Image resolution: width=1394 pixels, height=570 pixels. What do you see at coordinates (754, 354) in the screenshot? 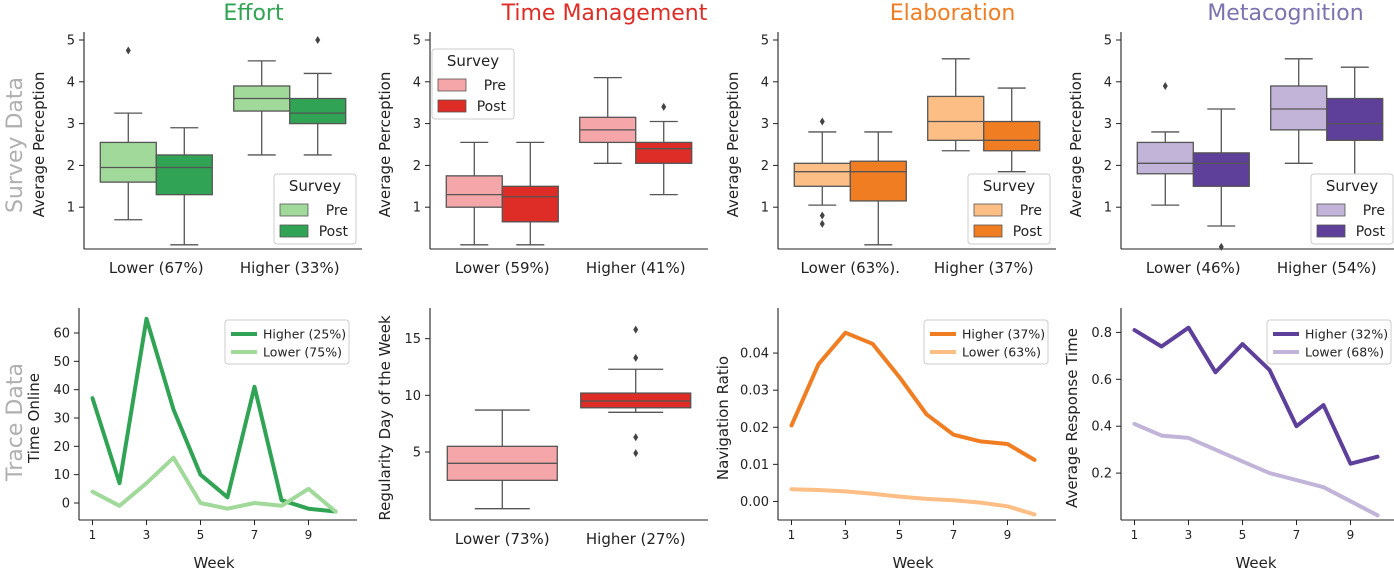
I see `y-tick-label: 0.04` at bounding box center [754, 354].